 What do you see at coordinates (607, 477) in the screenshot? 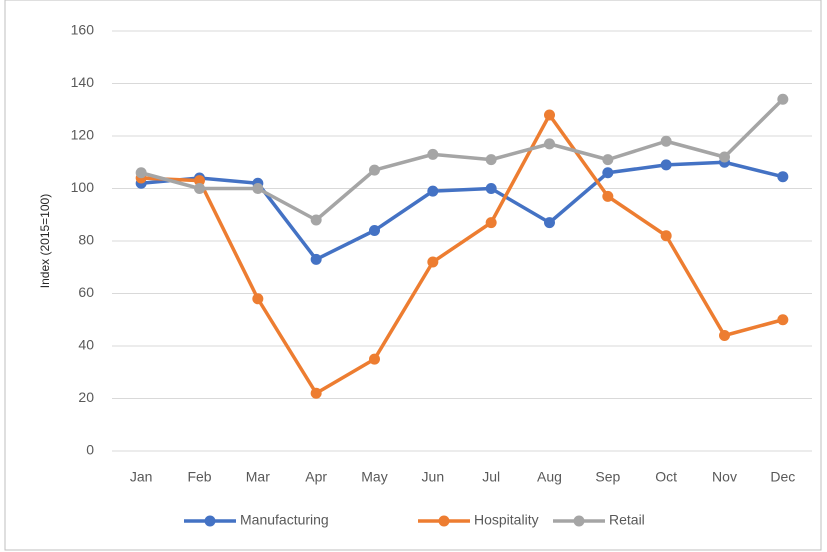
I see `x-tick-label: Sep` at bounding box center [607, 477].